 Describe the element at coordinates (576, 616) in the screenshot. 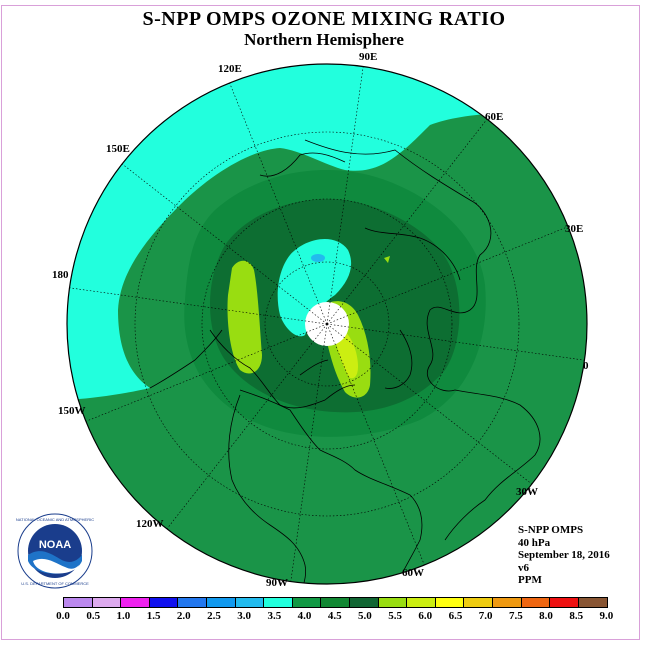

I see `colorbar-tick-label: 8.5` at that location.